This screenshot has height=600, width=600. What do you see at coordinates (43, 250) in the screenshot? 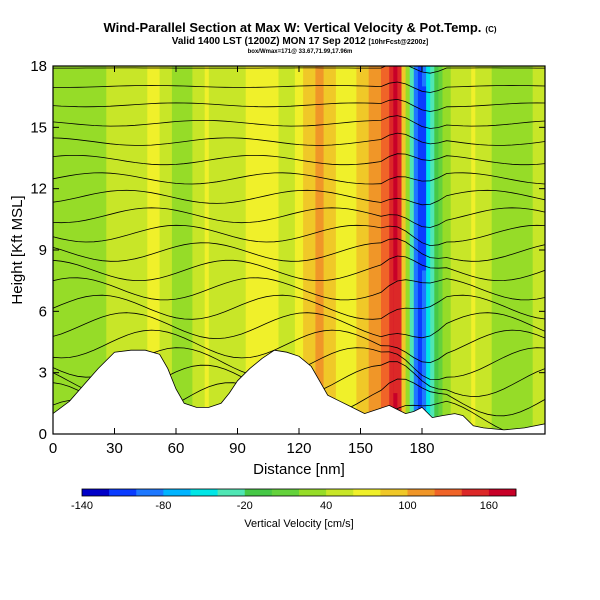
I see `y-tick-label: 9` at bounding box center [43, 250].